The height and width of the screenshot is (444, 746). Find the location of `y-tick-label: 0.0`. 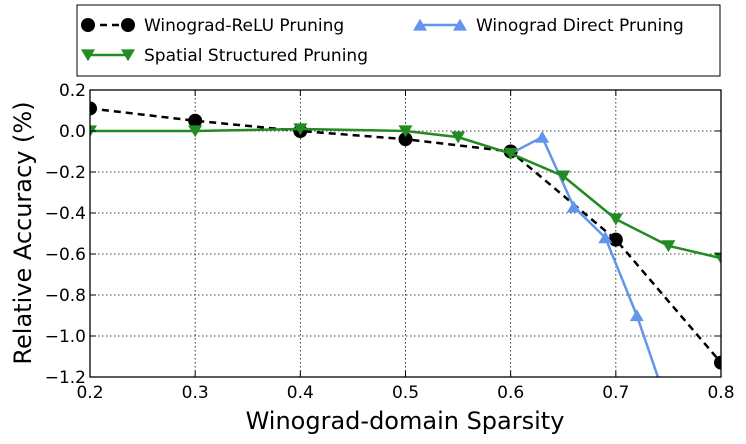

y-tick-label: 0.0 is located at coordinates (72, 132).